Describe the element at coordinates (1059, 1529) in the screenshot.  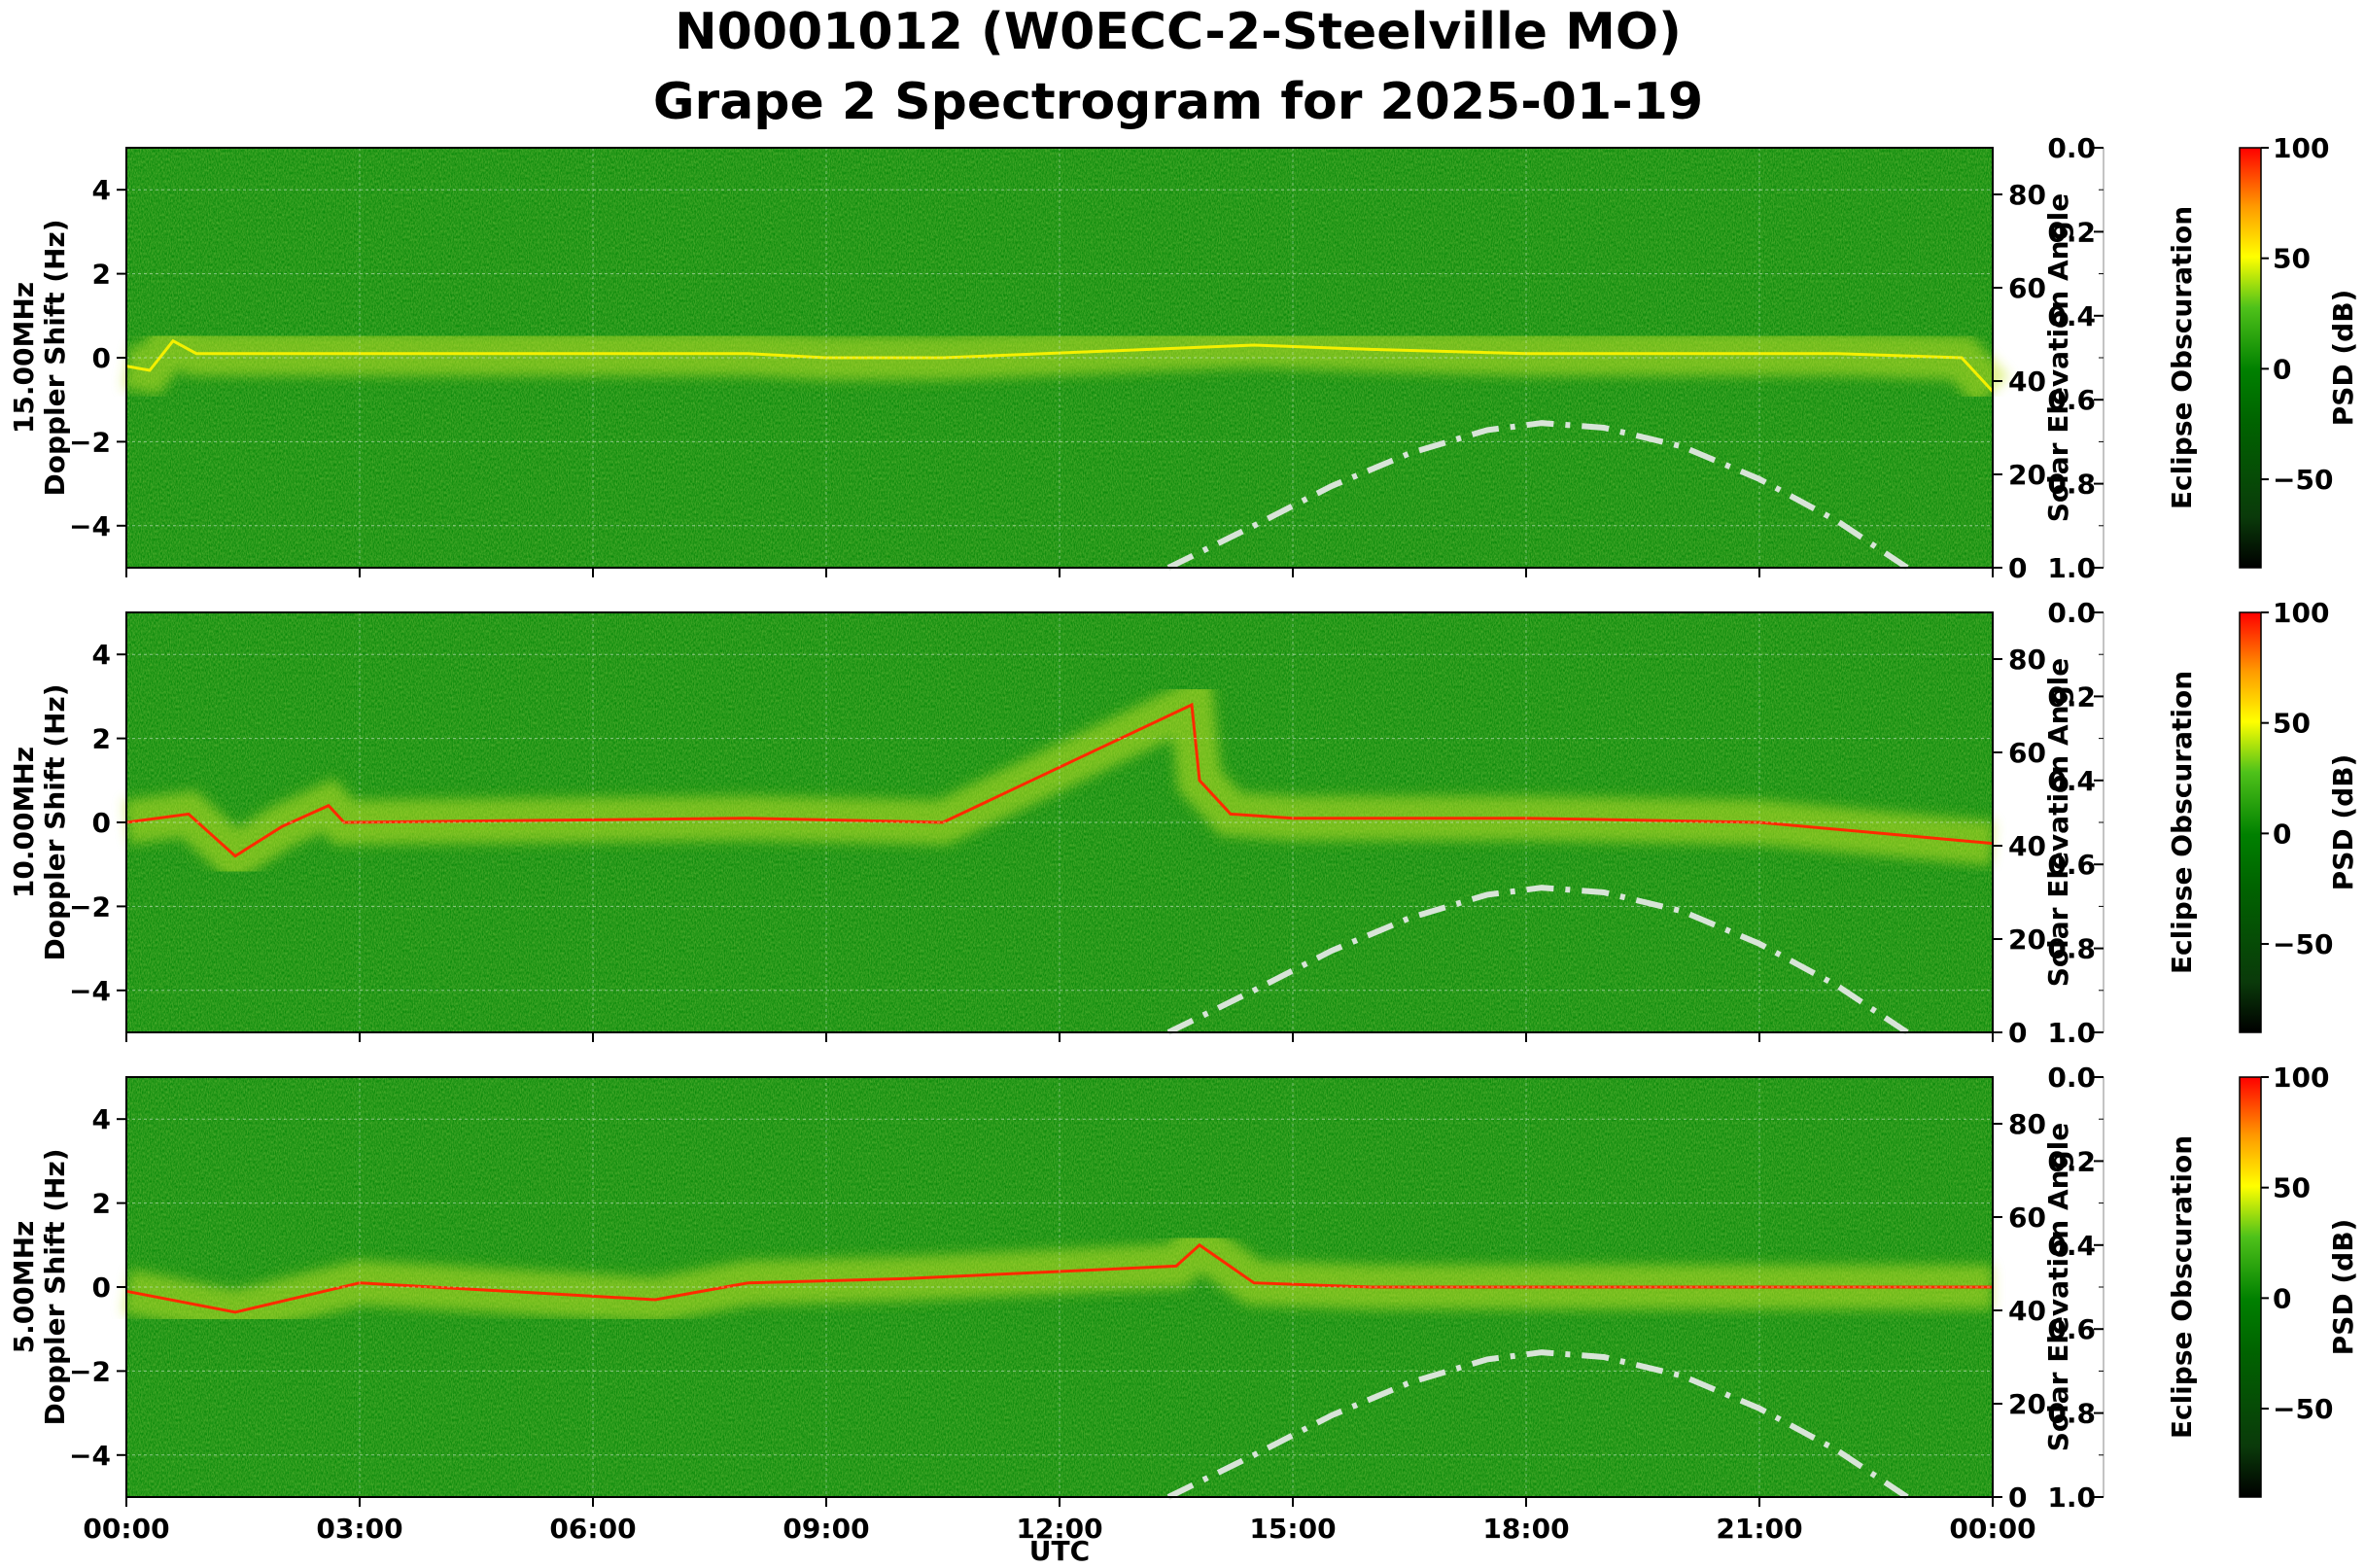
I see `x-tick-label: 12:00` at that location.